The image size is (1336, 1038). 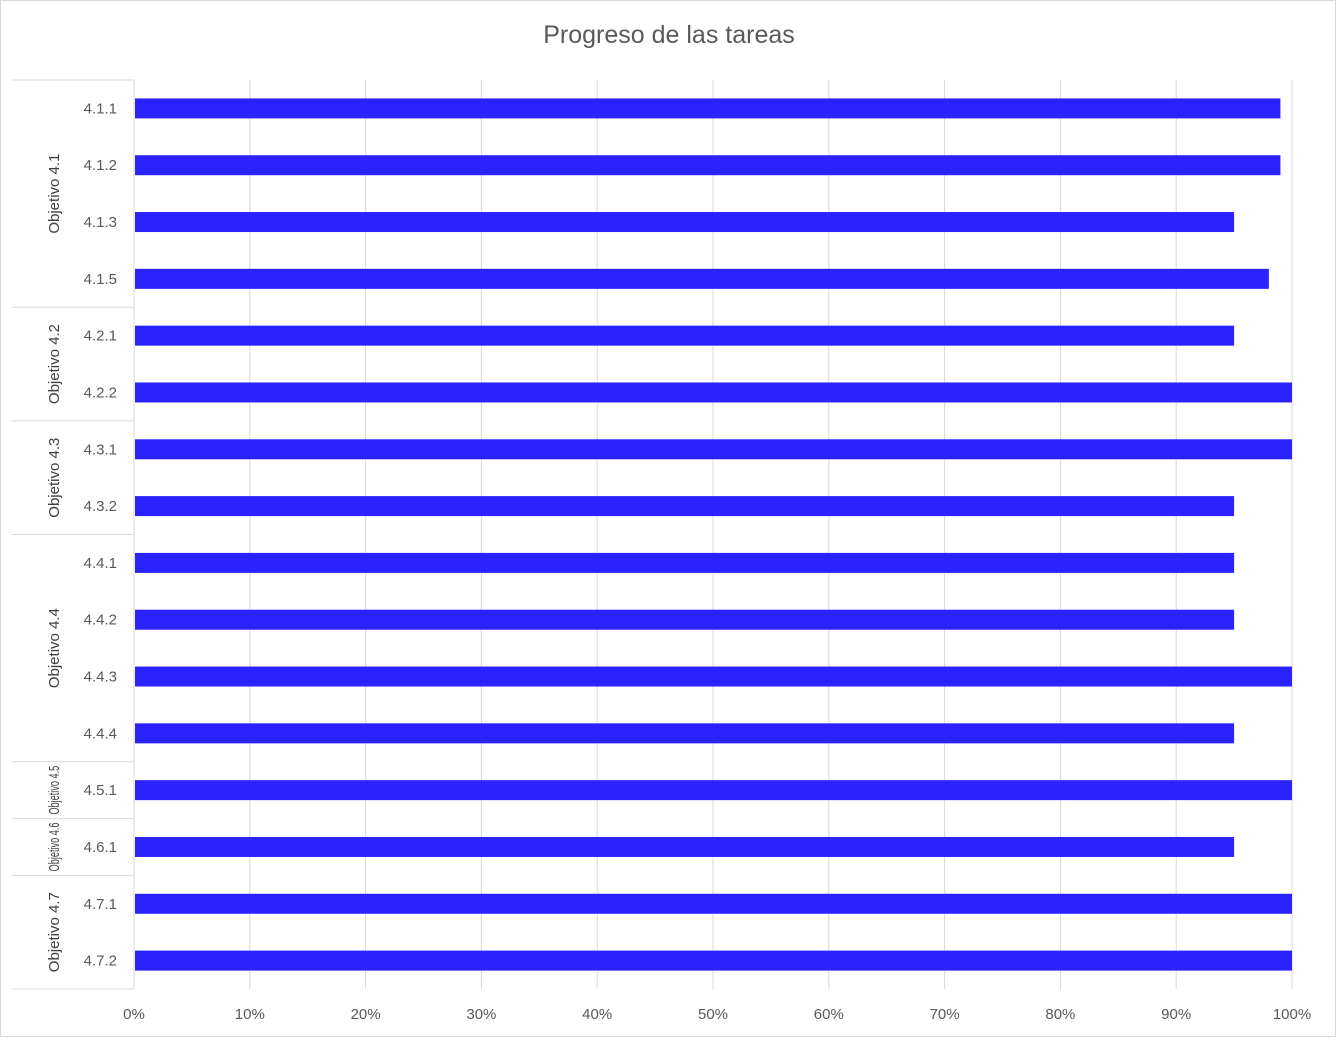 What do you see at coordinates (100, 279) in the screenshot?
I see `category-label: 4.1.5` at bounding box center [100, 279].